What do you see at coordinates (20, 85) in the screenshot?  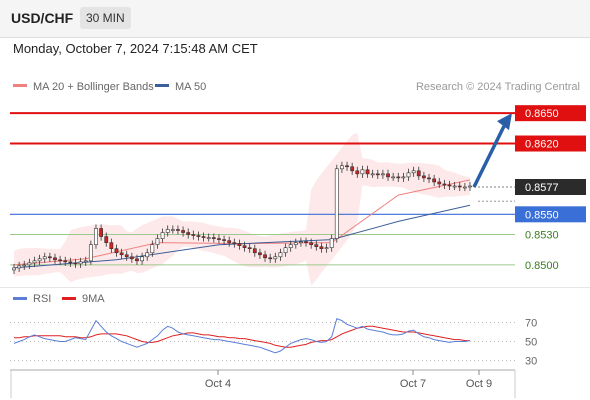 I see `ma20-legend-swatch` at bounding box center [20, 85].